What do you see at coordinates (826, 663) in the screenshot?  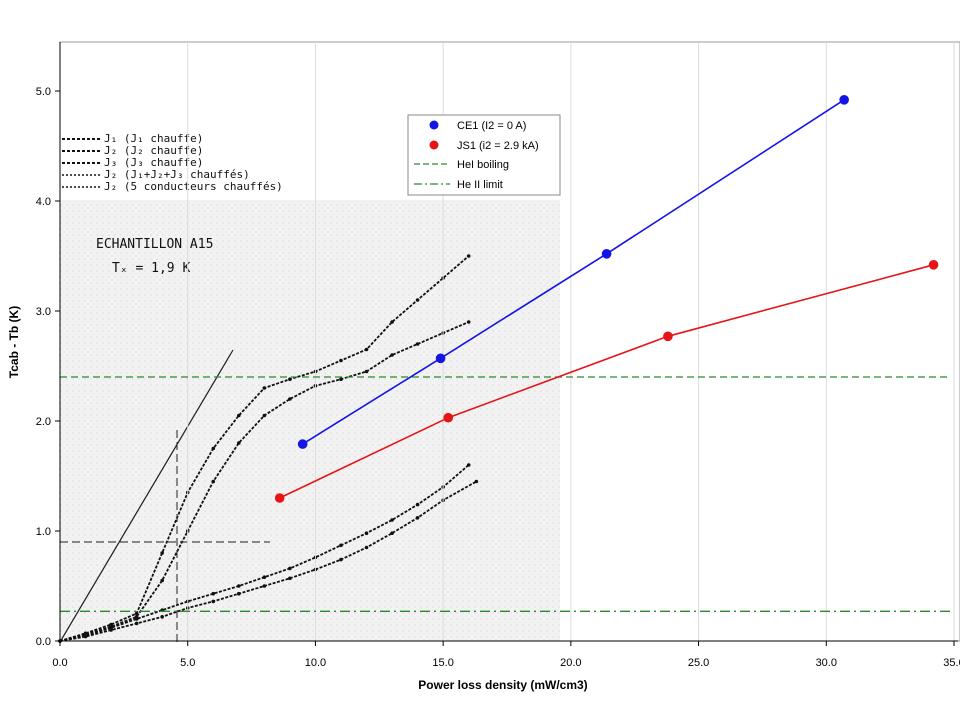 I see `x-tick-label: 30.0` at bounding box center [826, 663].